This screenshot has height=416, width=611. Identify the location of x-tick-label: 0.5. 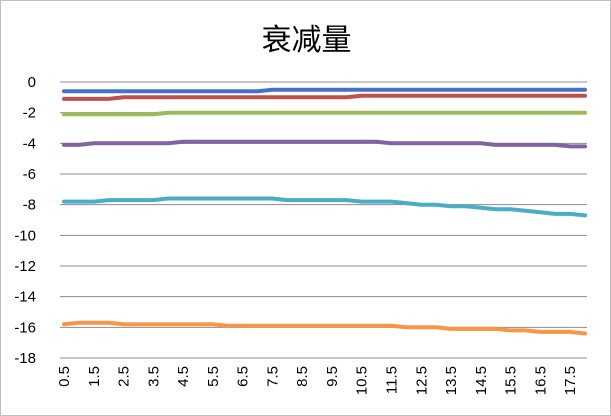
(64, 376).